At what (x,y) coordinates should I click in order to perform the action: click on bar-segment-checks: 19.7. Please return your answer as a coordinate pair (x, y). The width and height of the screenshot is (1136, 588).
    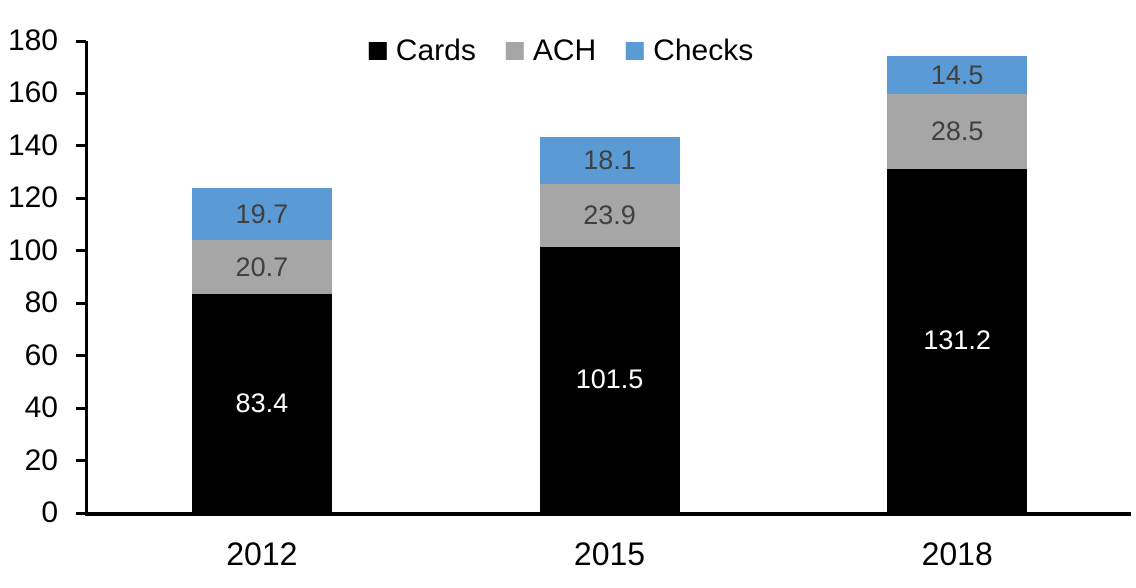
    Looking at the image, I should click on (261, 214).